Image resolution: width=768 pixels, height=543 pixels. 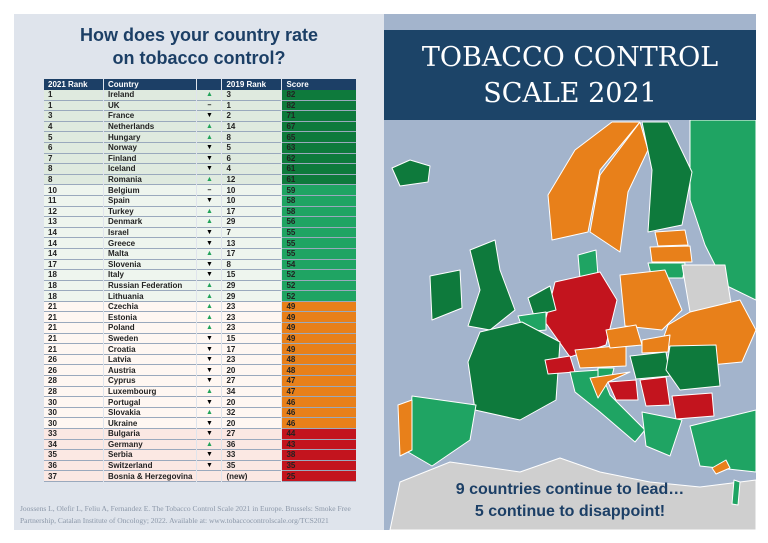 I want to click on table-row: 21 Sweden ▼ 15 49, so click(x=200, y=339).